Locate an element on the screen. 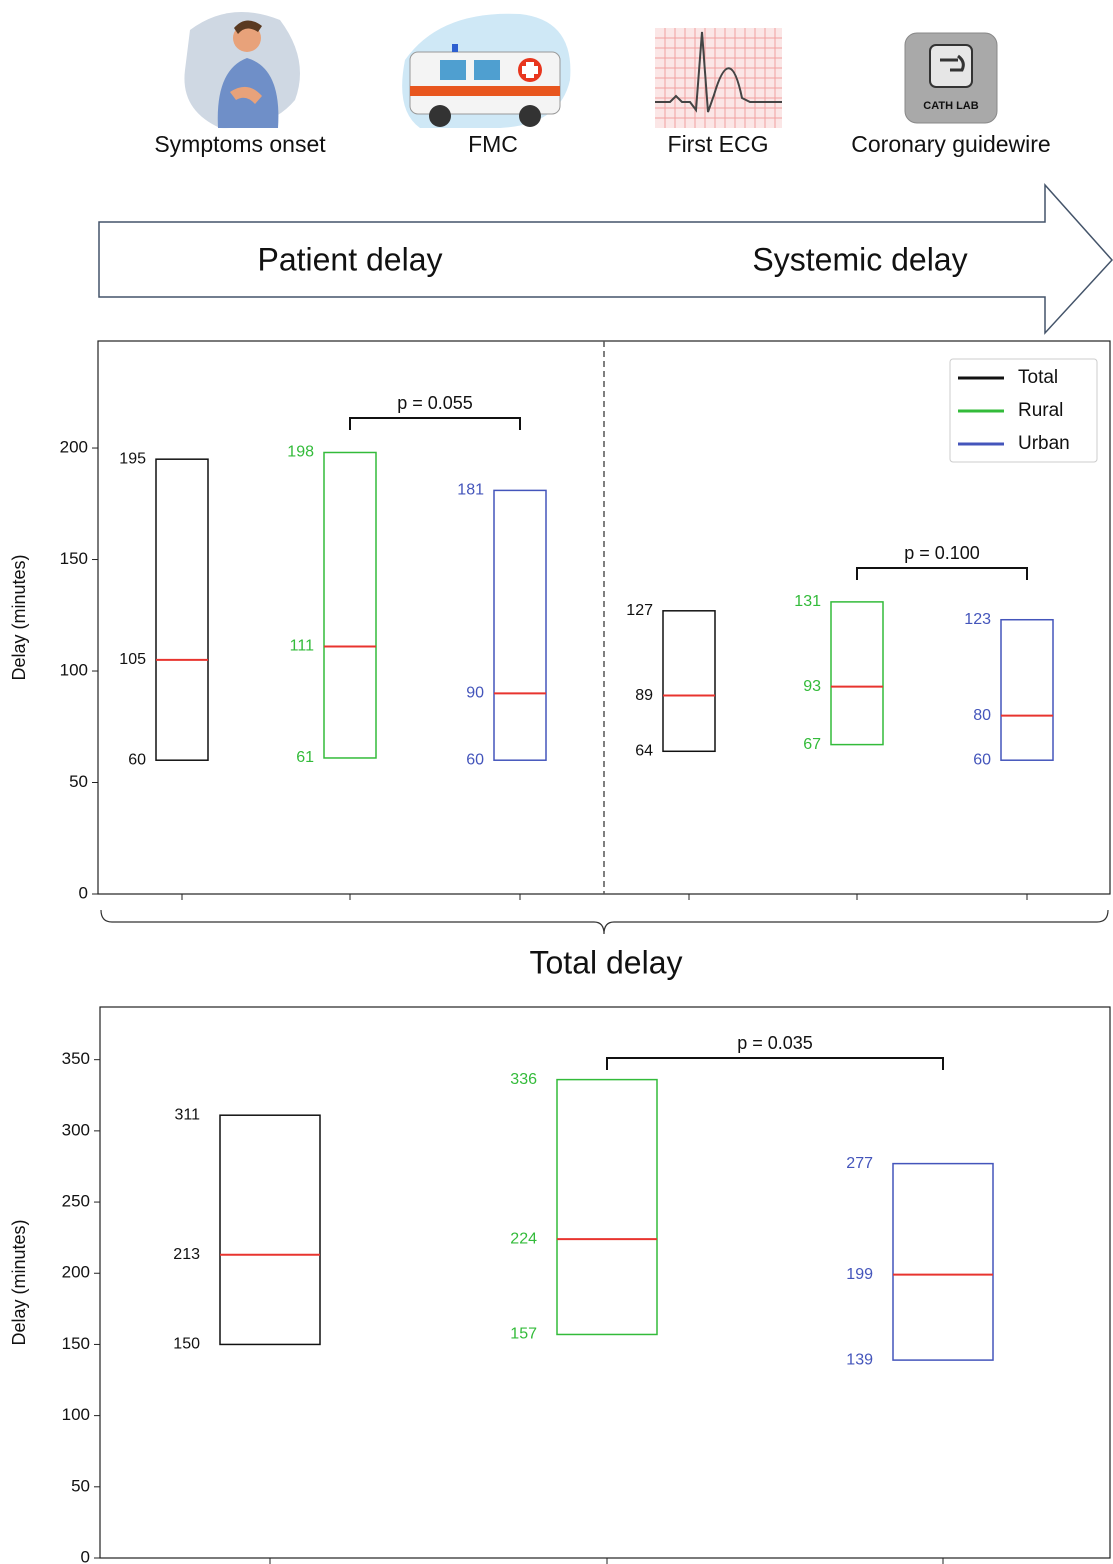 The image size is (1113, 1564). value-label: 150 is located at coordinates (186, 1344).